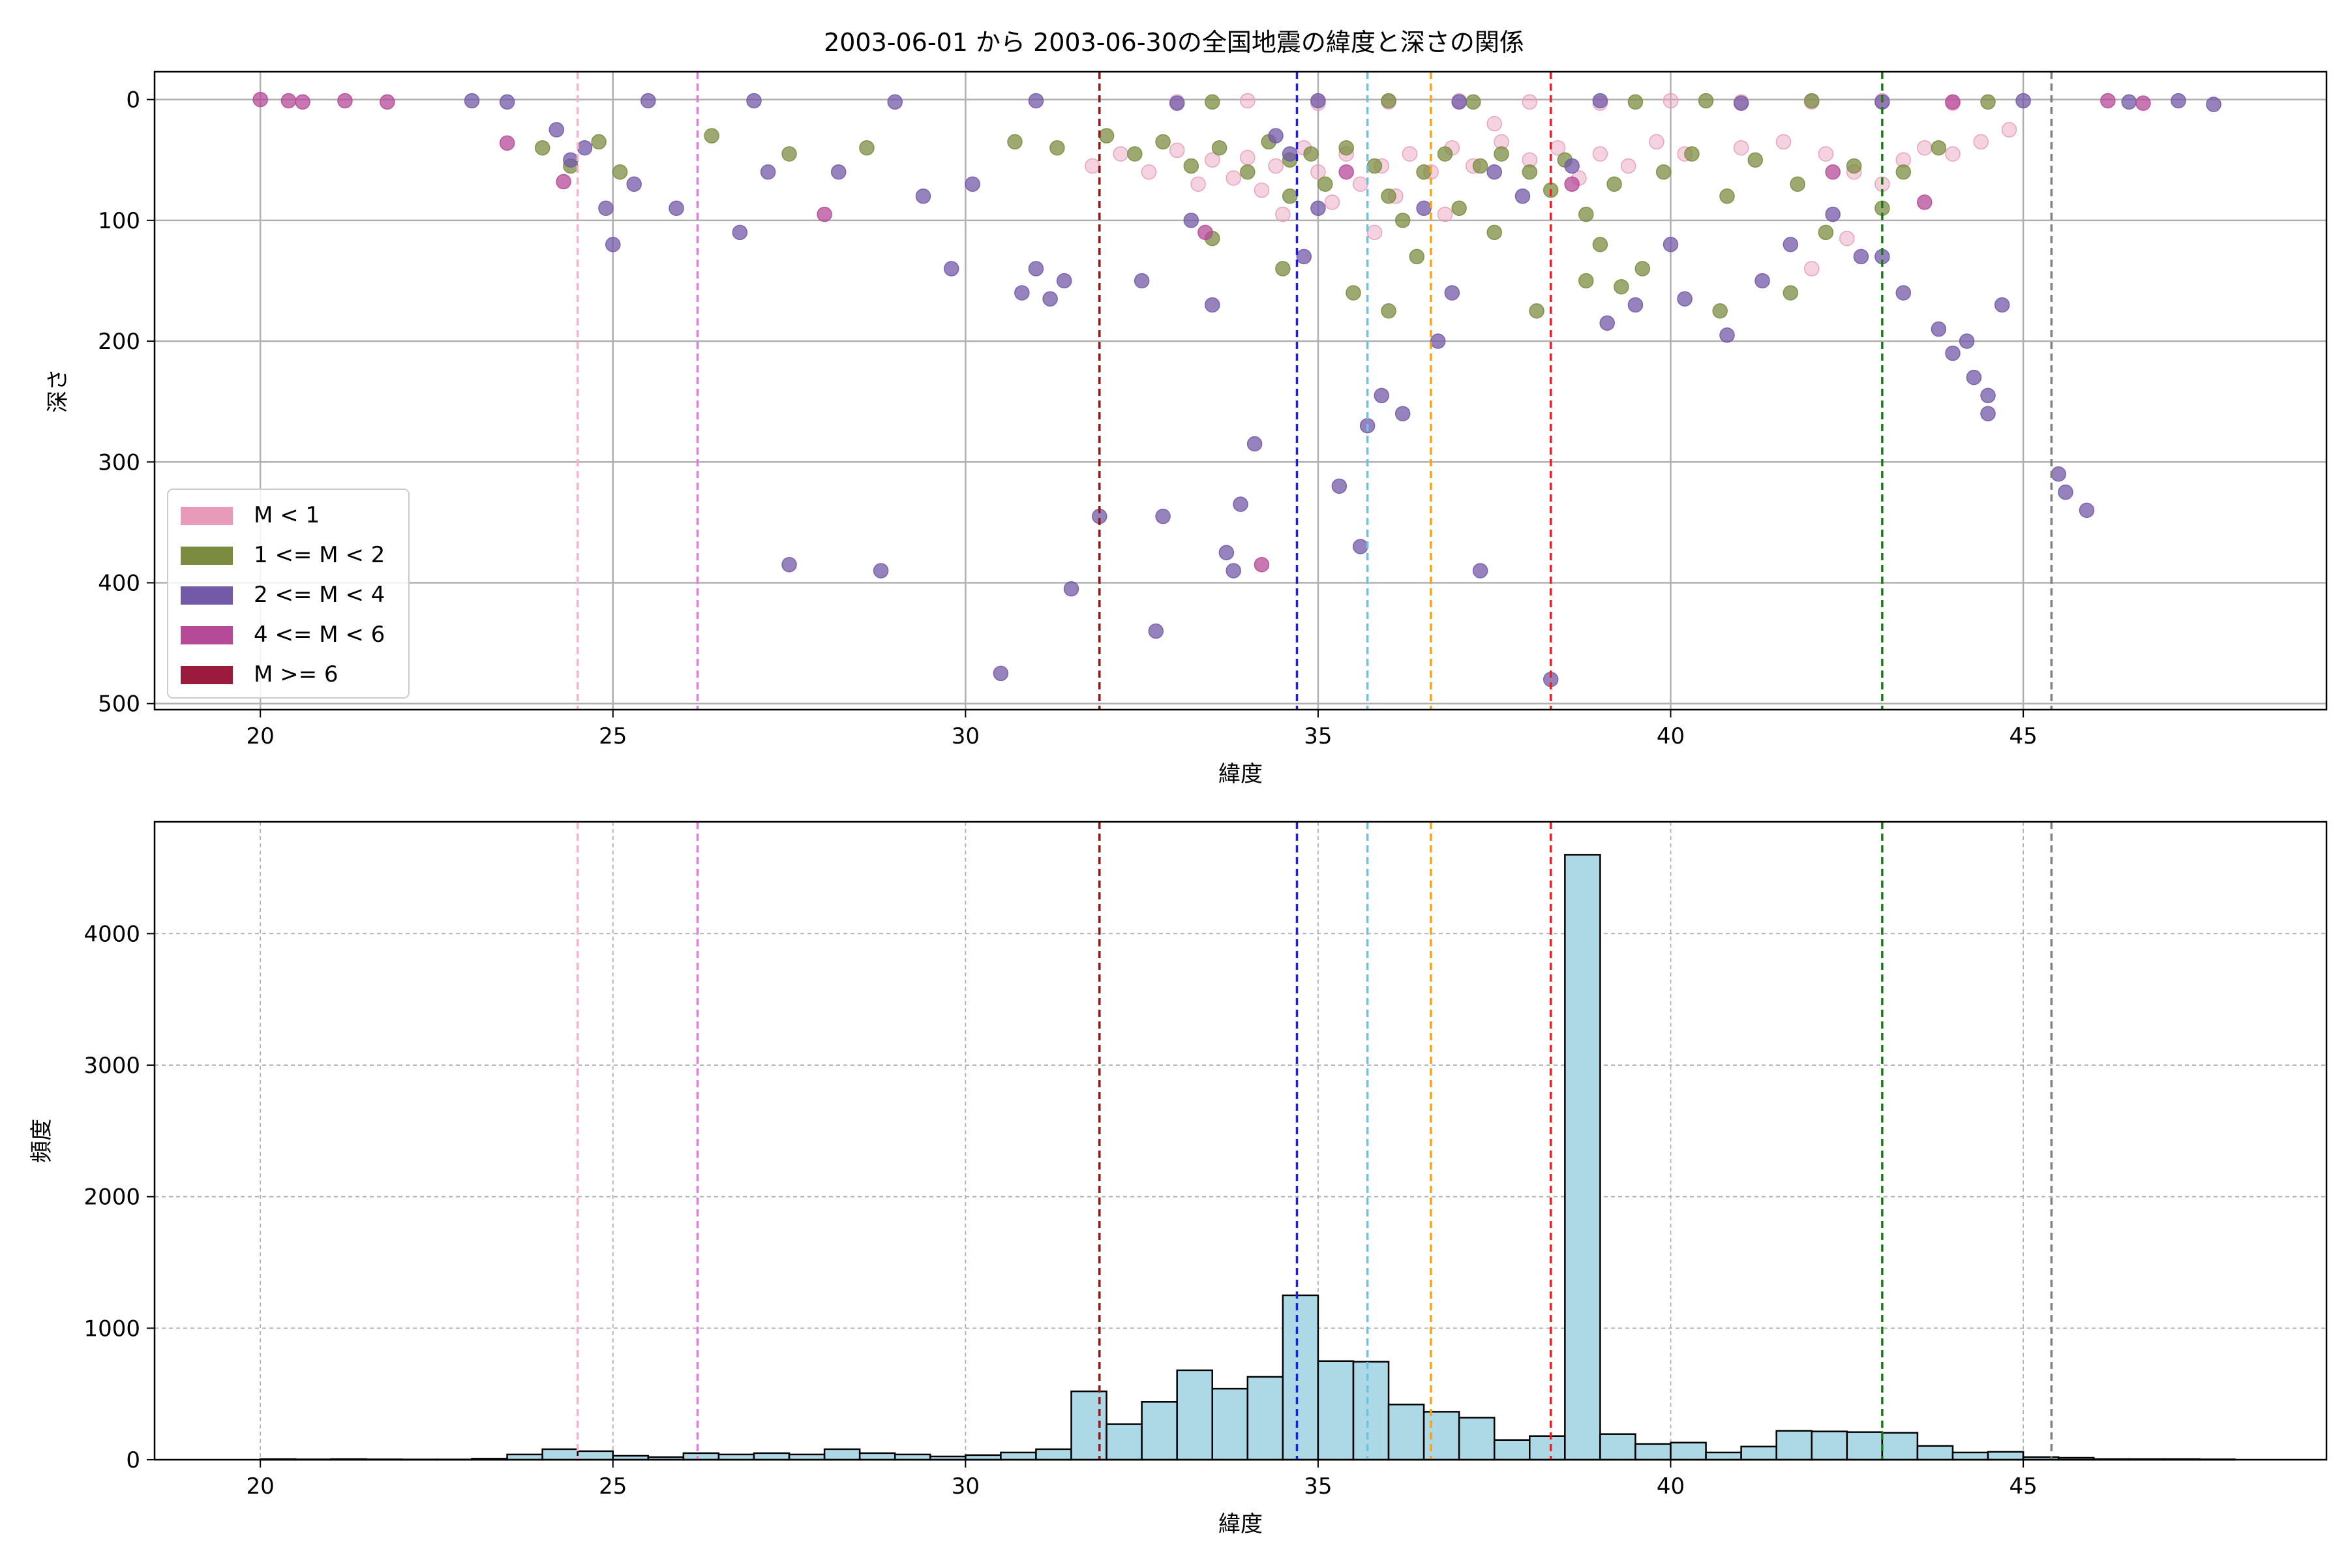 The image size is (2348, 1568). I want to click on scatter-x-tick-label: 25, so click(613, 736).